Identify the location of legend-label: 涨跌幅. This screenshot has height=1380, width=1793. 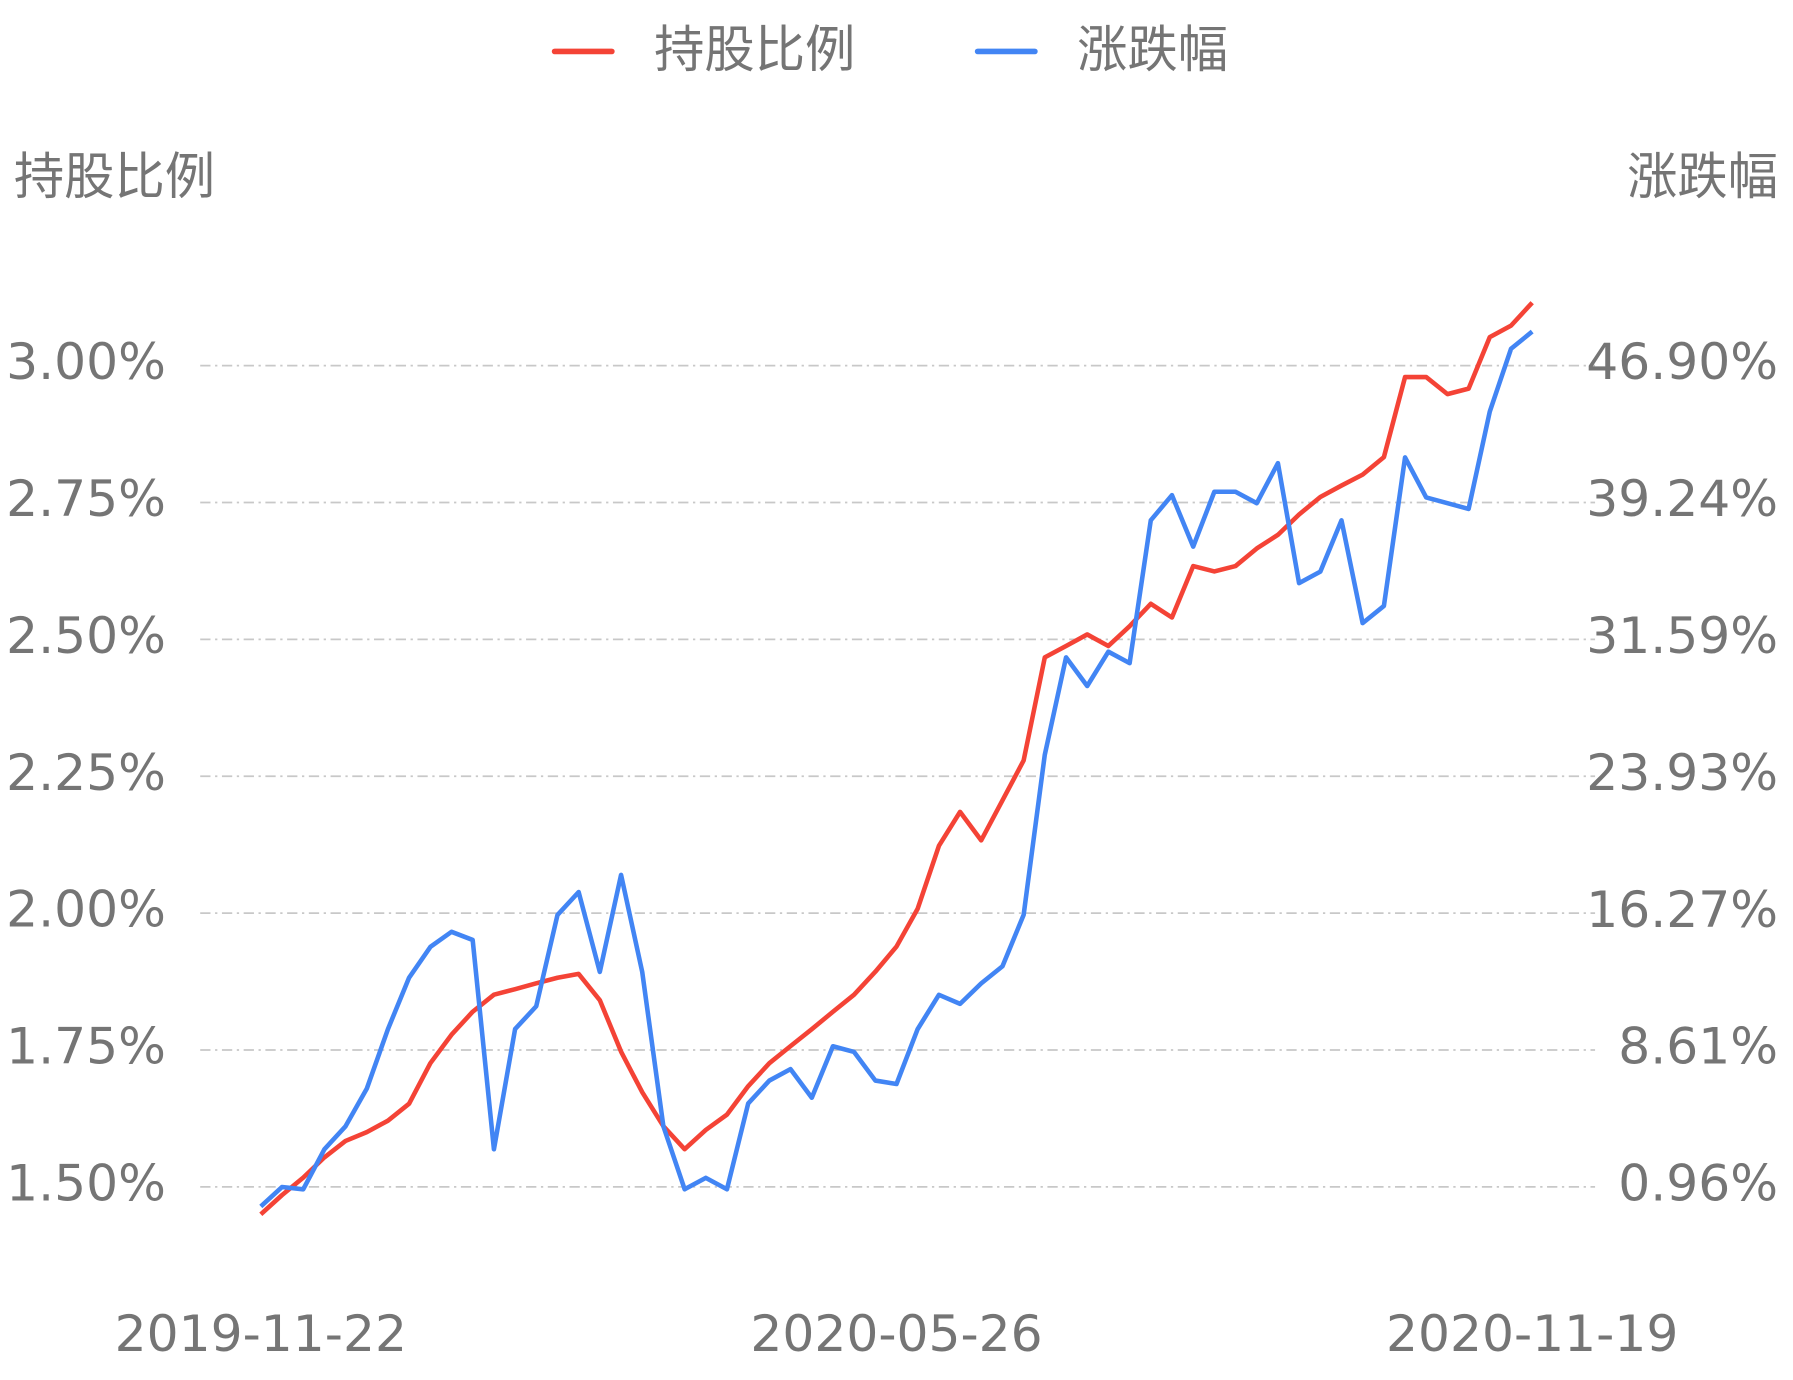
(1152, 49).